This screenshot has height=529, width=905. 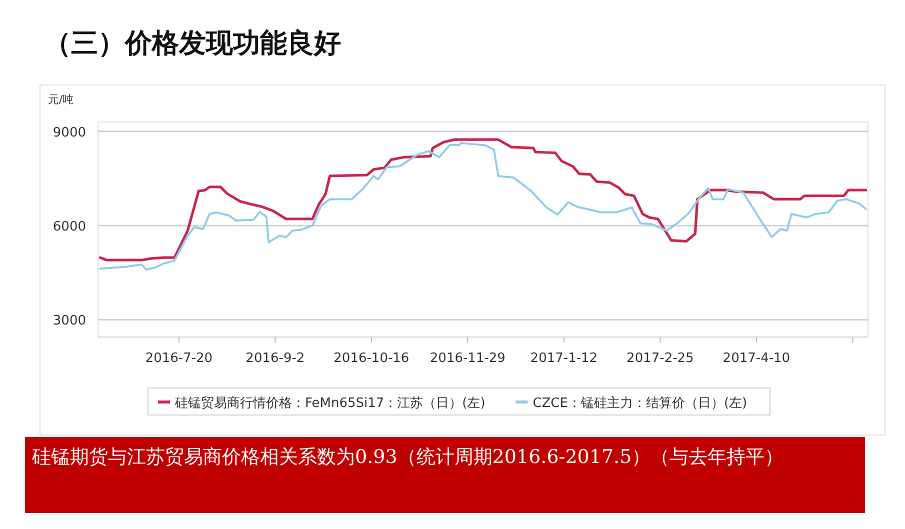 What do you see at coordinates (61, 99) in the screenshot?
I see `y-axis-title: 元/吨` at bounding box center [61, 99].